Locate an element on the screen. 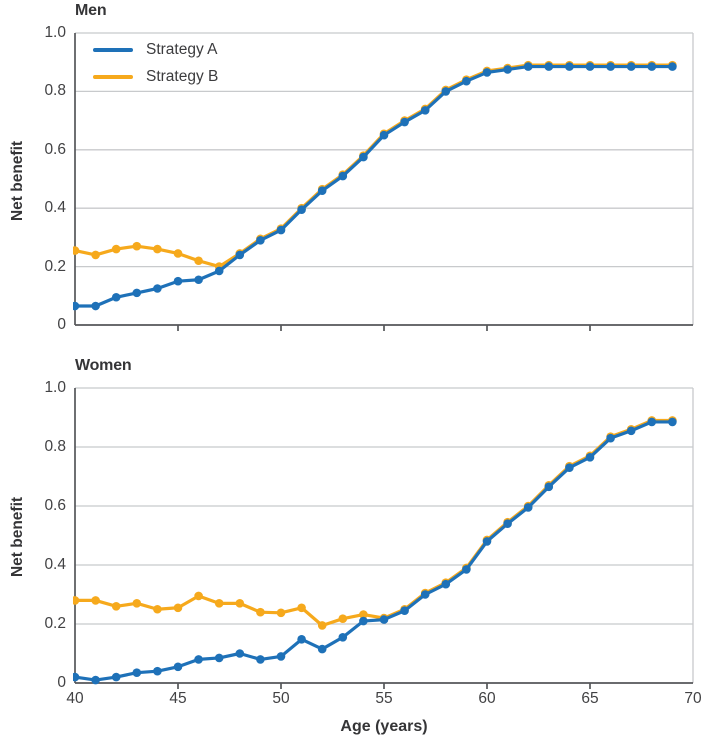 The height and width of the screenshot is (748, 705). men-chart-title: Men is located at coordinates (91, 10).